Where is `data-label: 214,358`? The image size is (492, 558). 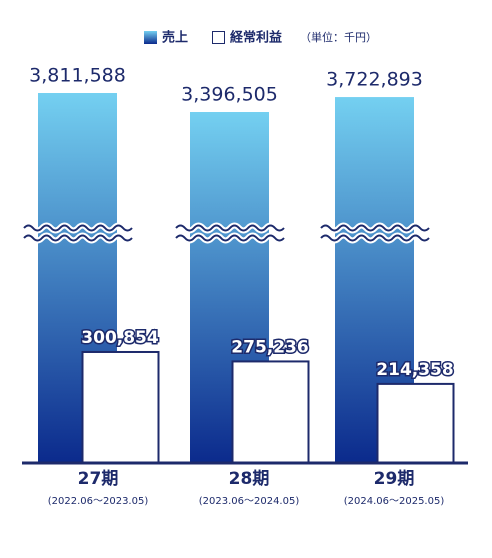 data-label: 214,358 is located at coordinates (414, 370).